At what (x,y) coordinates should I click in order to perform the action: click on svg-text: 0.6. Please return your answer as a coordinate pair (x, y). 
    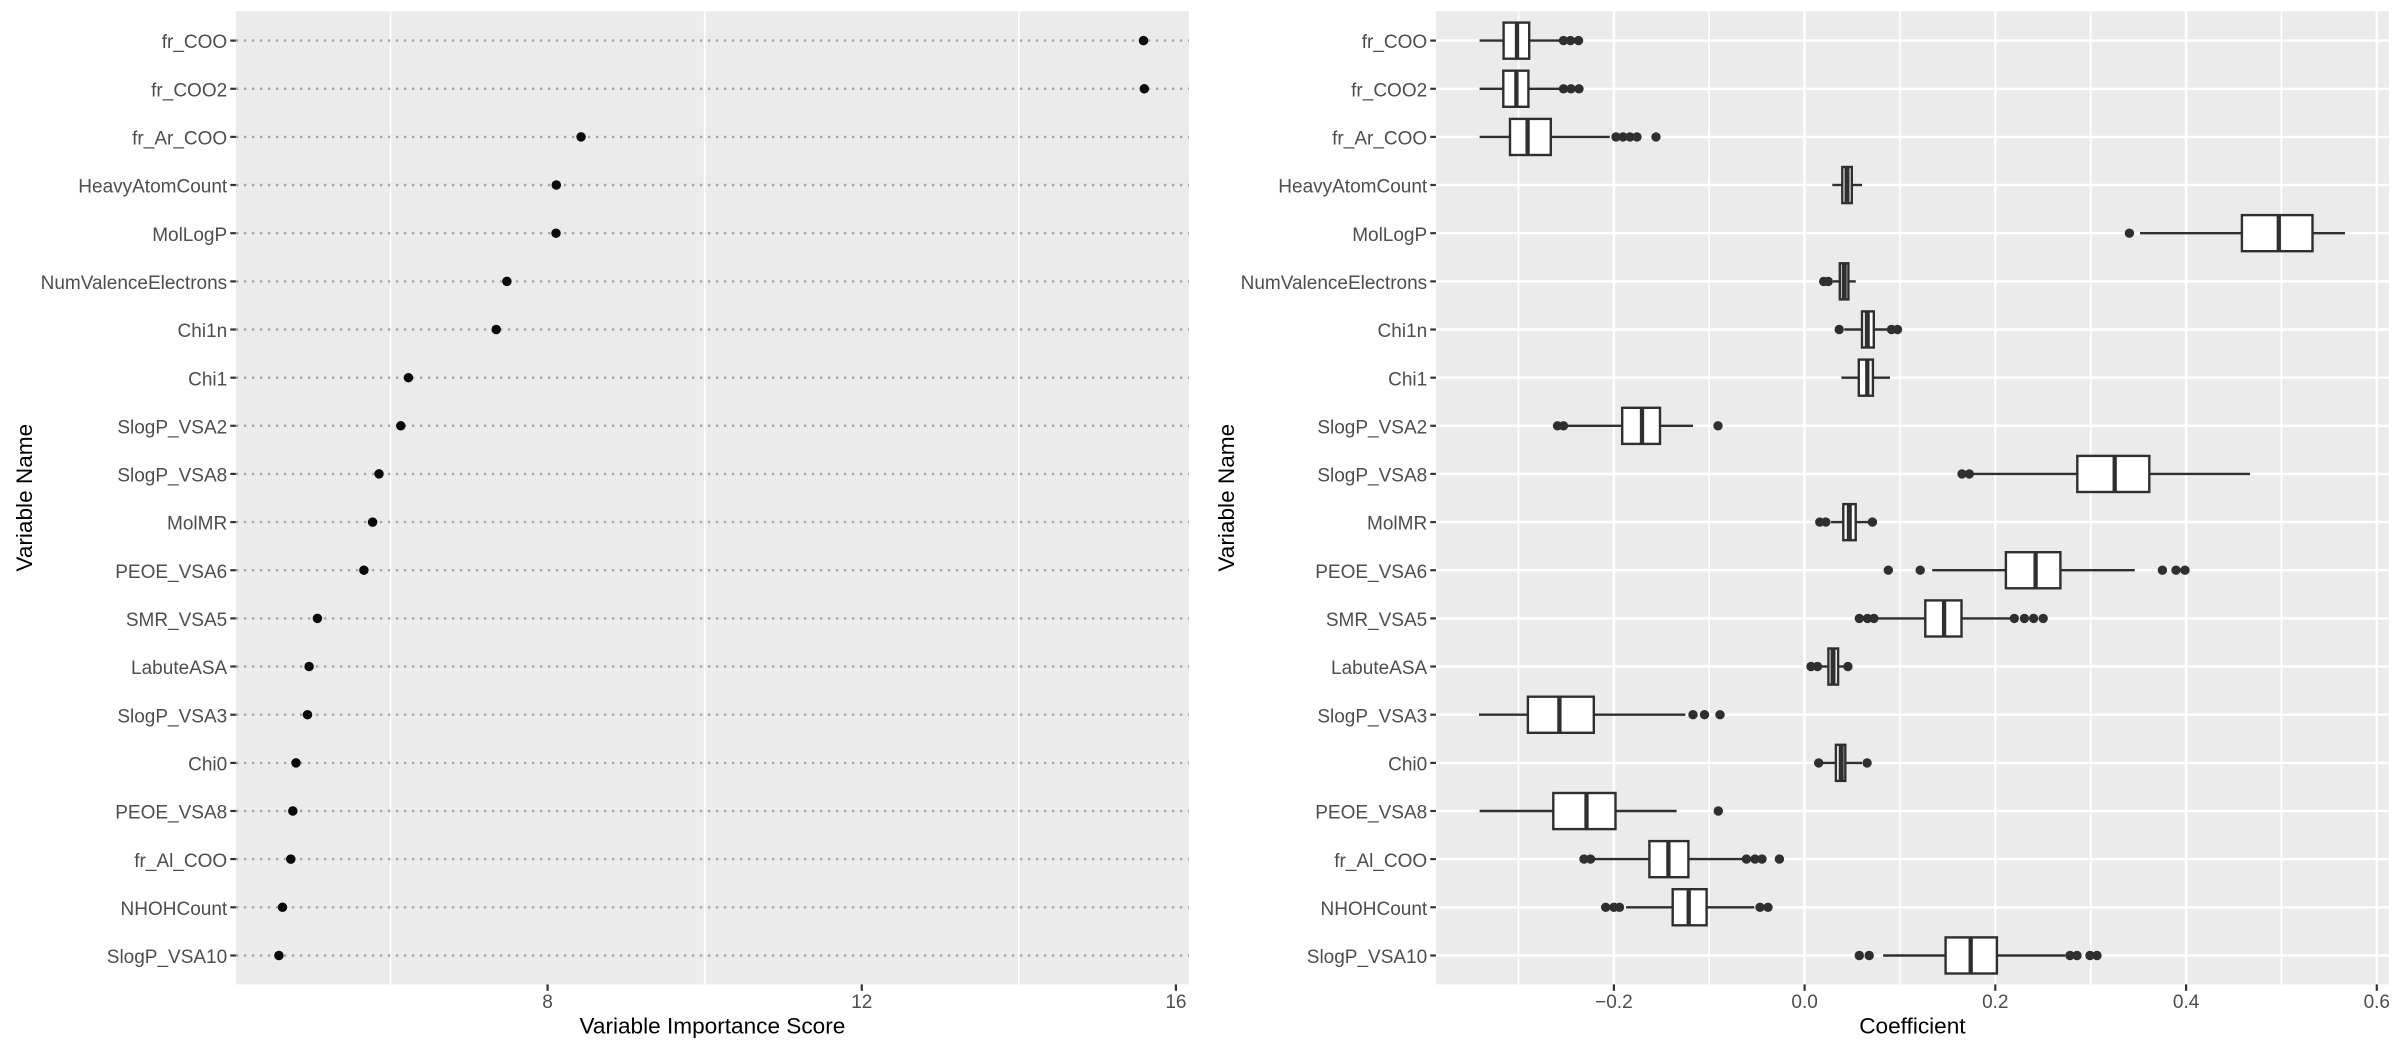
    Looking at the image, I should click on (2377, 1002).